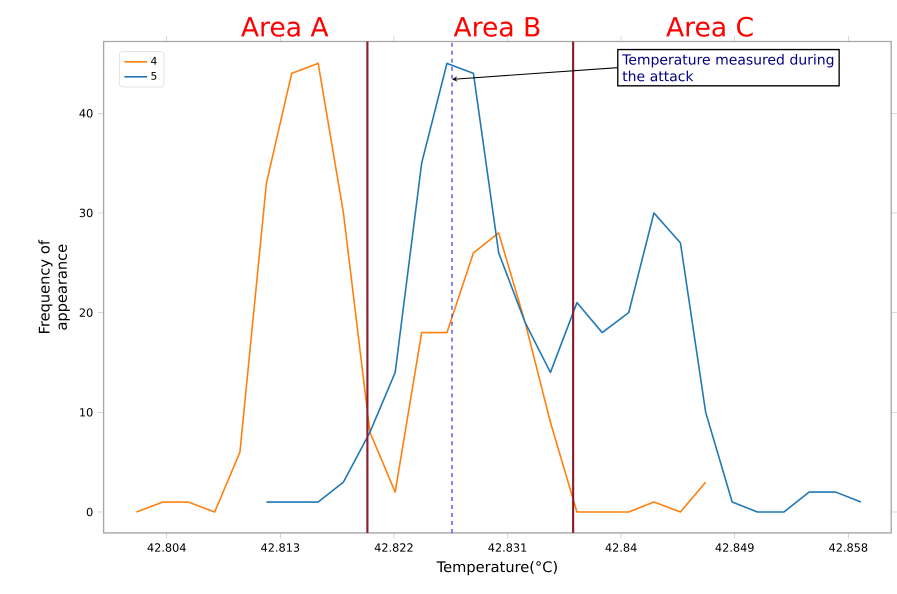 This screenshot has height=594, width=897. I want to click on x-tick-label: 42.804, so click(167, 547).